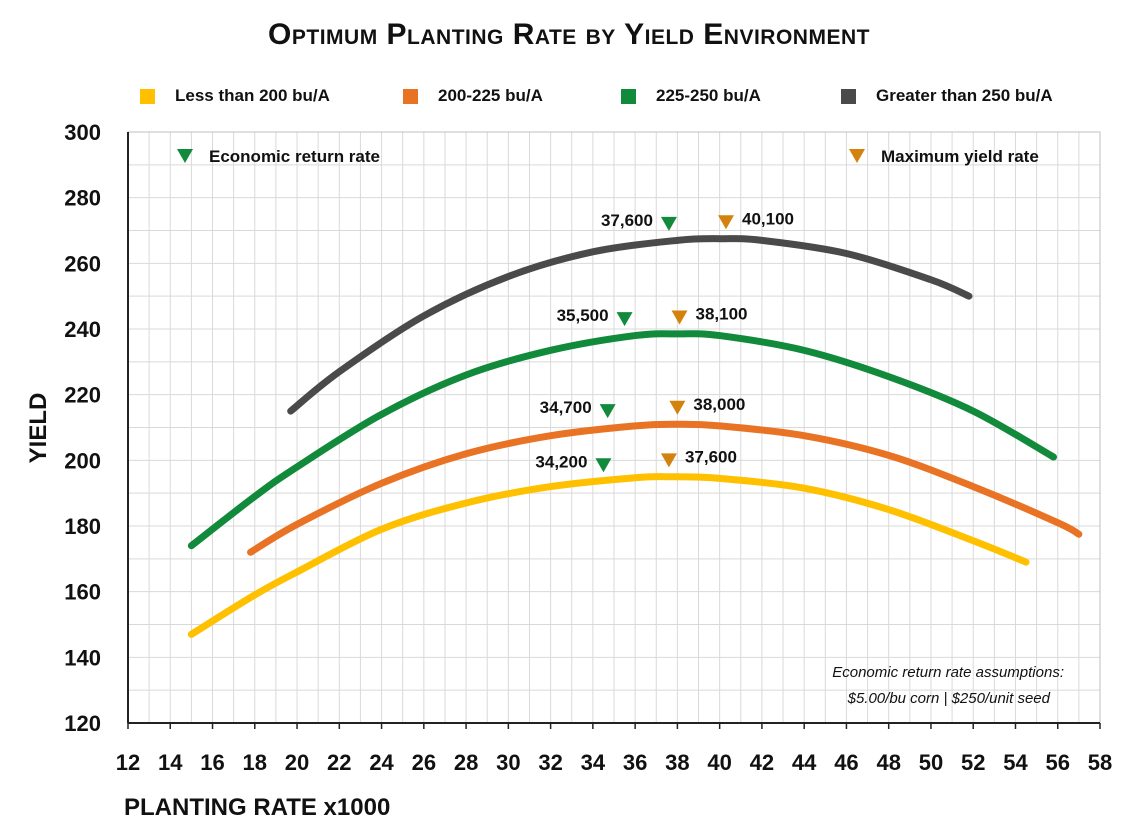  I want to click on x-tick-label: 54, so click(1015, 762).